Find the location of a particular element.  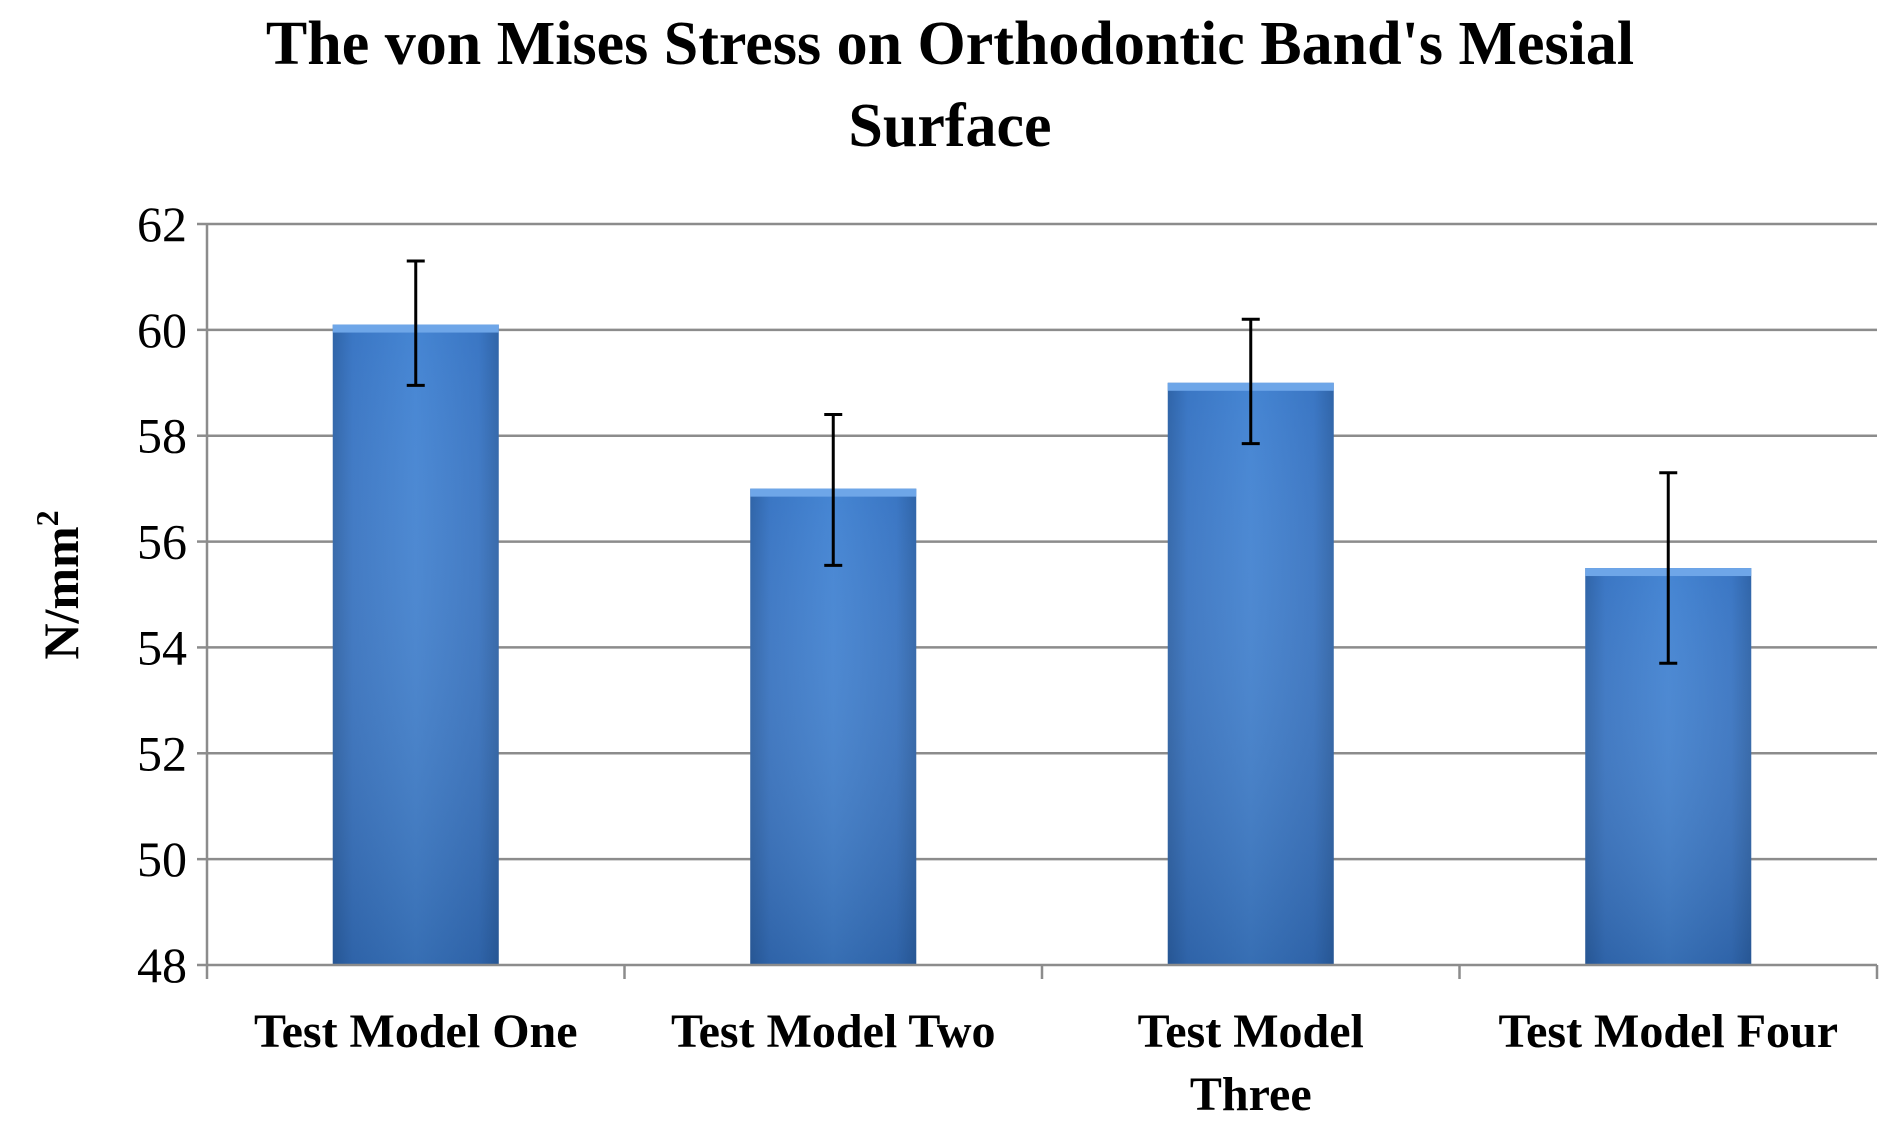

x-category-label: Three is located at coordinates (1251, 1094).